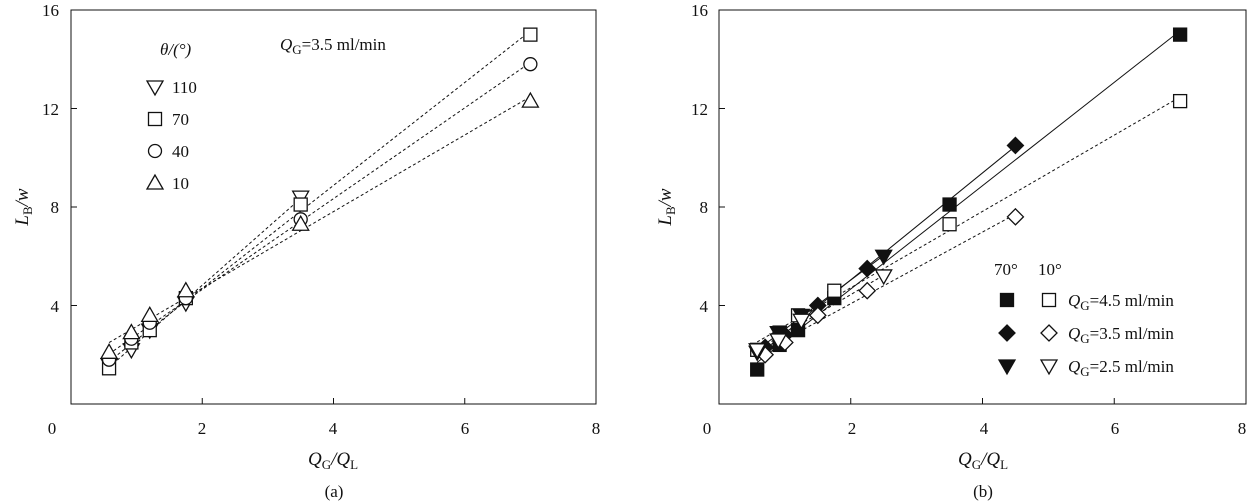 This screenshot has width=1250, height=504. Describe the element at coordinates (1006, 269) in the screenshot. I see `legend-col-header: 70°` at that location.